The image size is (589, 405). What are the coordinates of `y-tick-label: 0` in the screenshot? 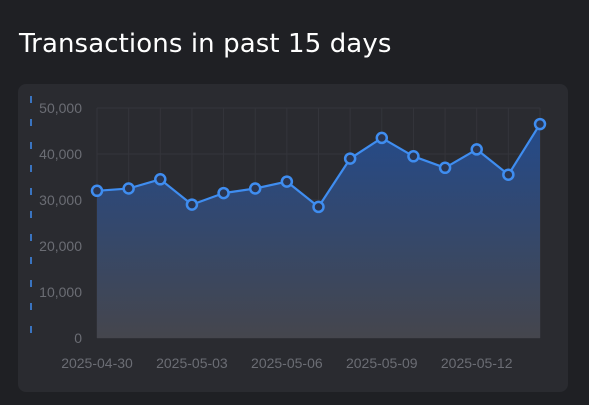 It's located at (78, 338).